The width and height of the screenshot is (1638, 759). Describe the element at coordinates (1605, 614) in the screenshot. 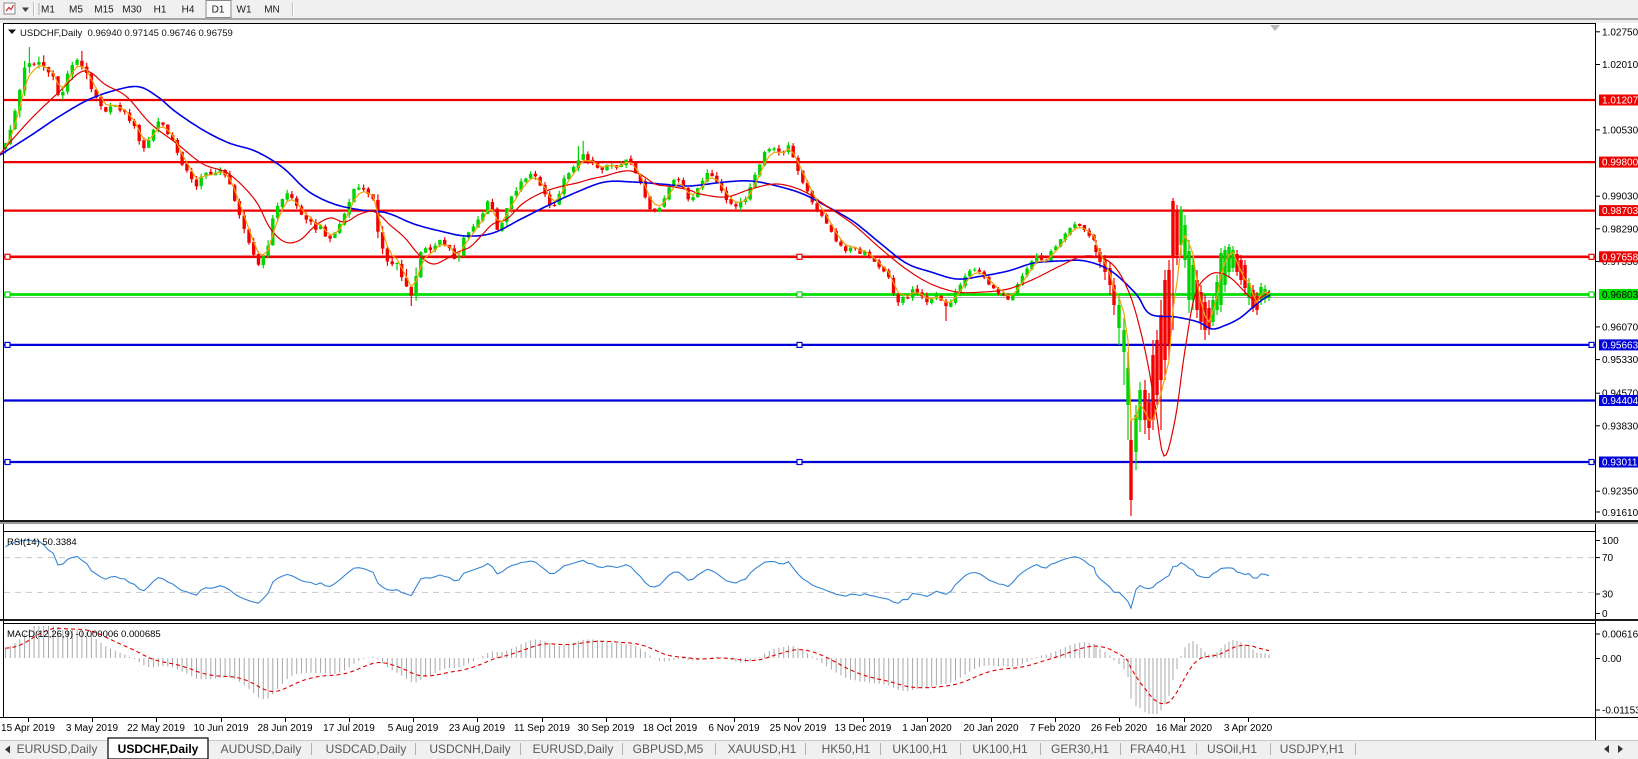

I see `svg-text: 0` at that location.